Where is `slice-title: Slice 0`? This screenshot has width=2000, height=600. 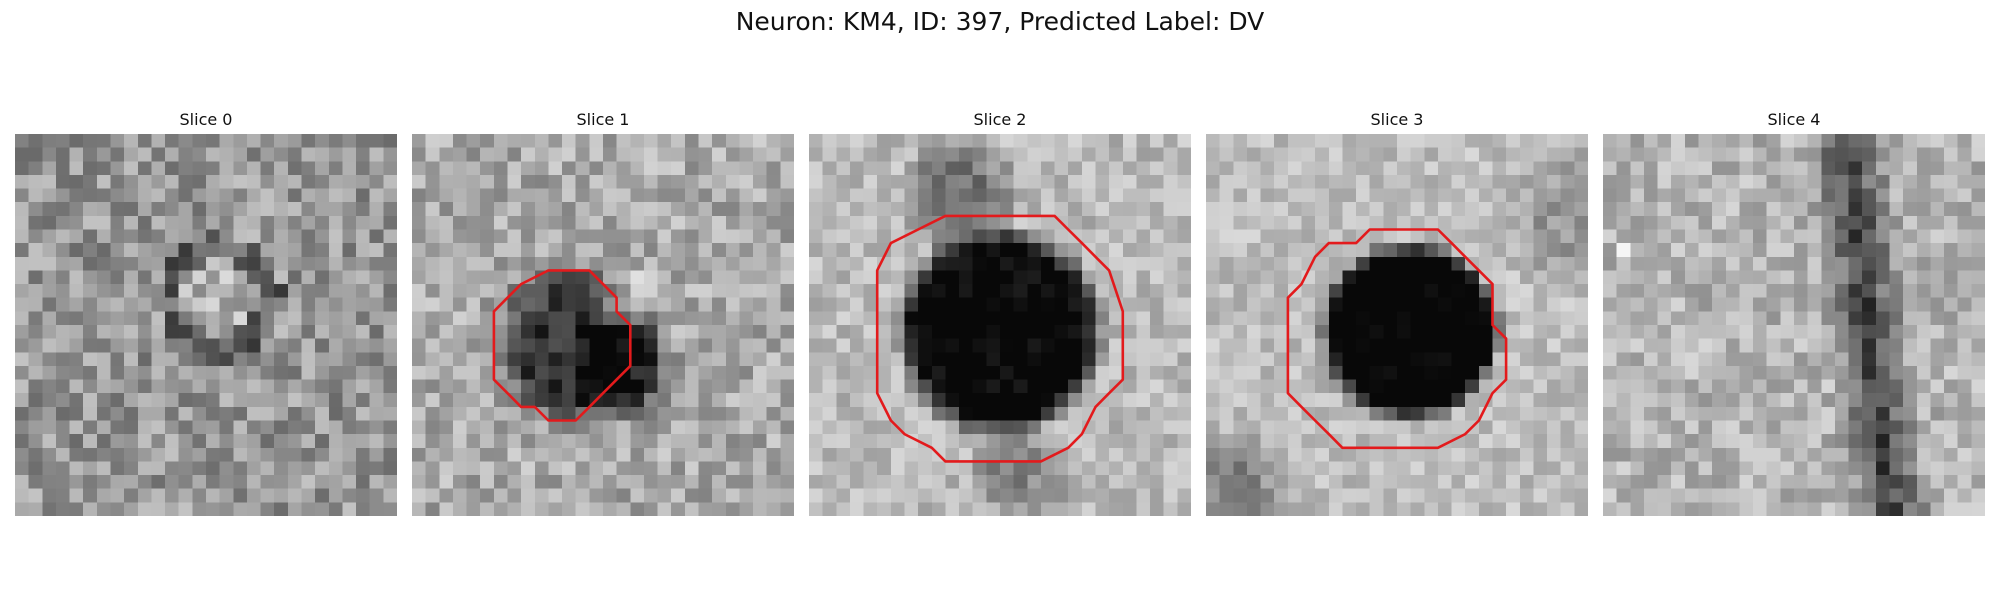 slice-title: Slice 0 is located at coordinates (206, 119).